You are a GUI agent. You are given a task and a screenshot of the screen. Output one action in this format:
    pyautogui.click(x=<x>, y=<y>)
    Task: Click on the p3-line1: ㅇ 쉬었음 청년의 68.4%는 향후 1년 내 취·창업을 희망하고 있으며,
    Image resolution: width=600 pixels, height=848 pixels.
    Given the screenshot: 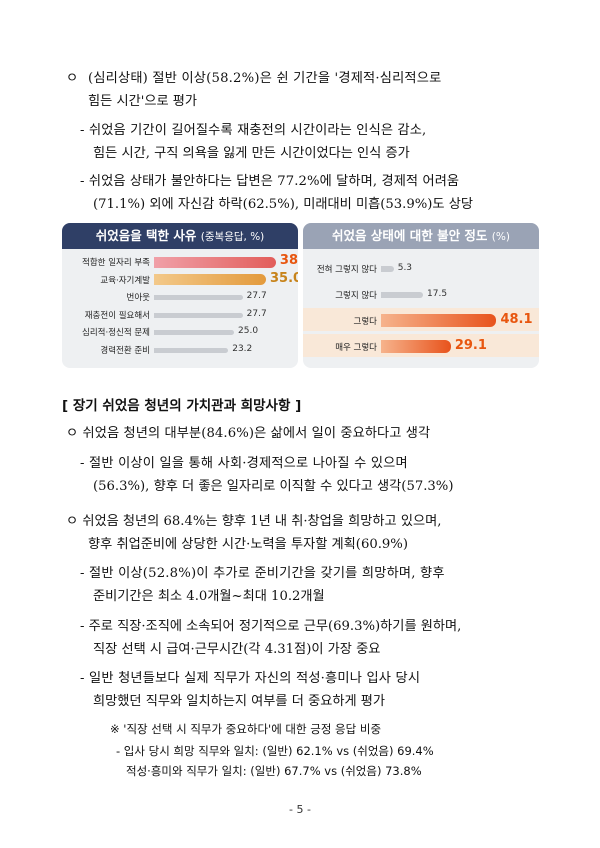 What is the action you would take?
    pyautogui.click(x=254, y=521)
    